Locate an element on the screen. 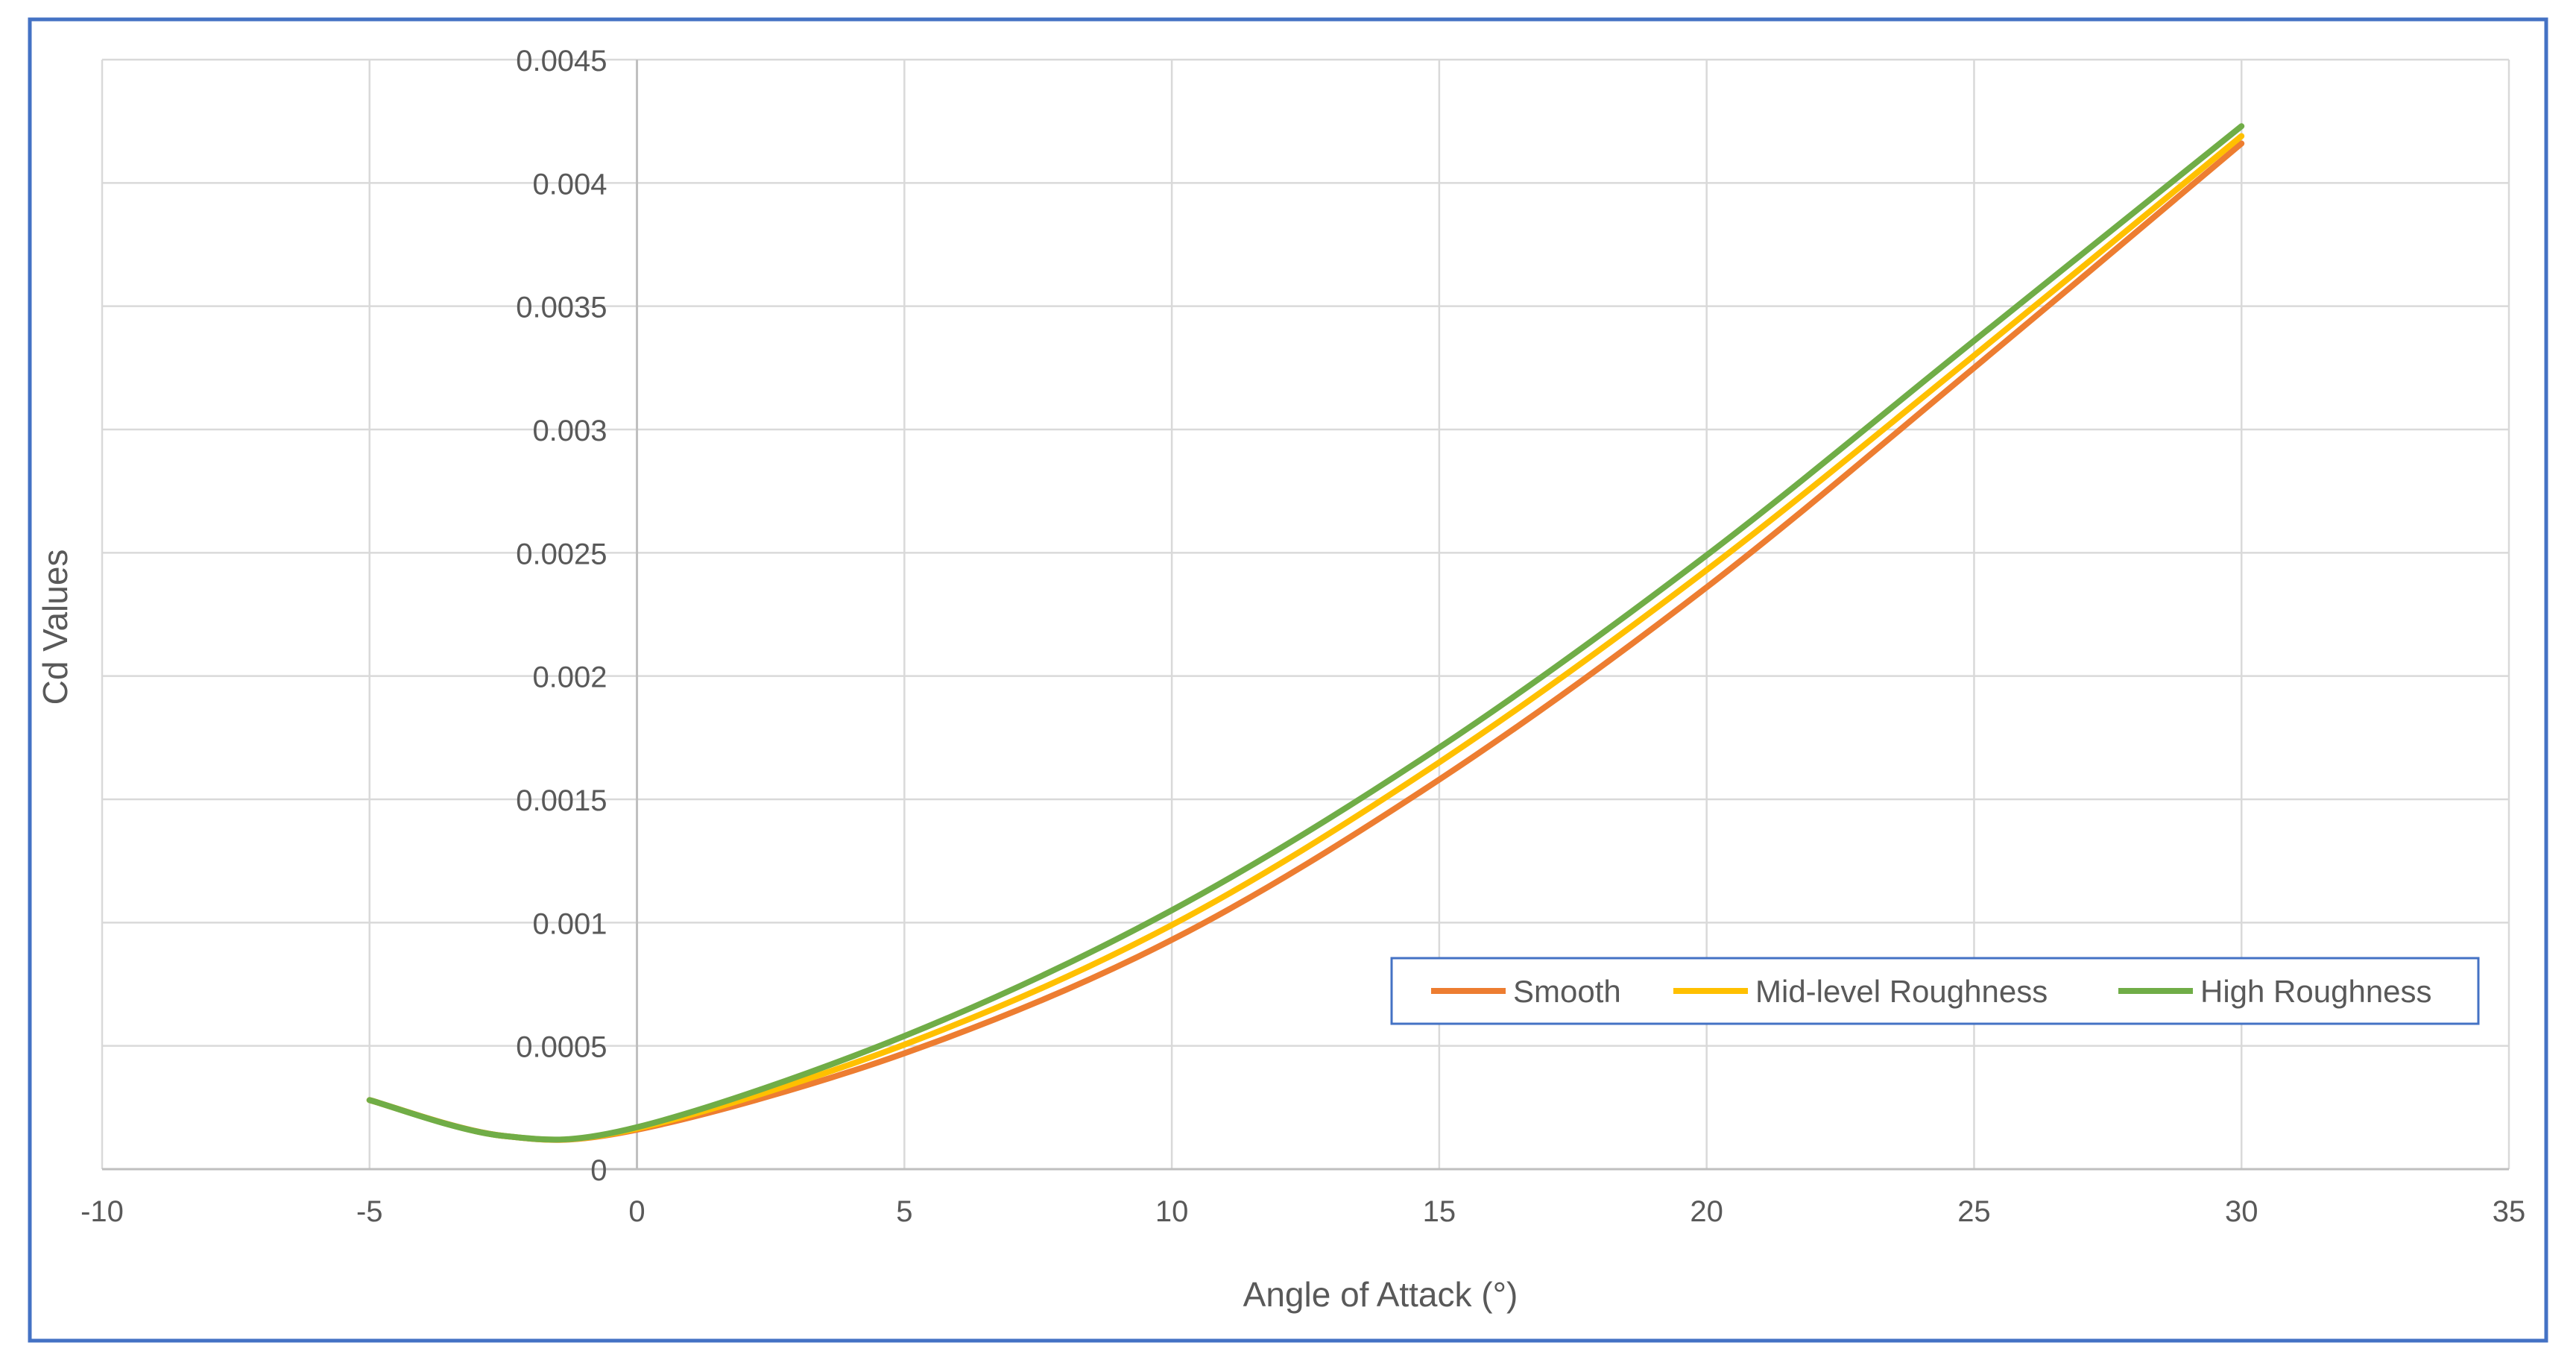 The height and width of the screenshot is (1366, 2576). y-tick-label: 0.003 is located at coordinates (569, 431).